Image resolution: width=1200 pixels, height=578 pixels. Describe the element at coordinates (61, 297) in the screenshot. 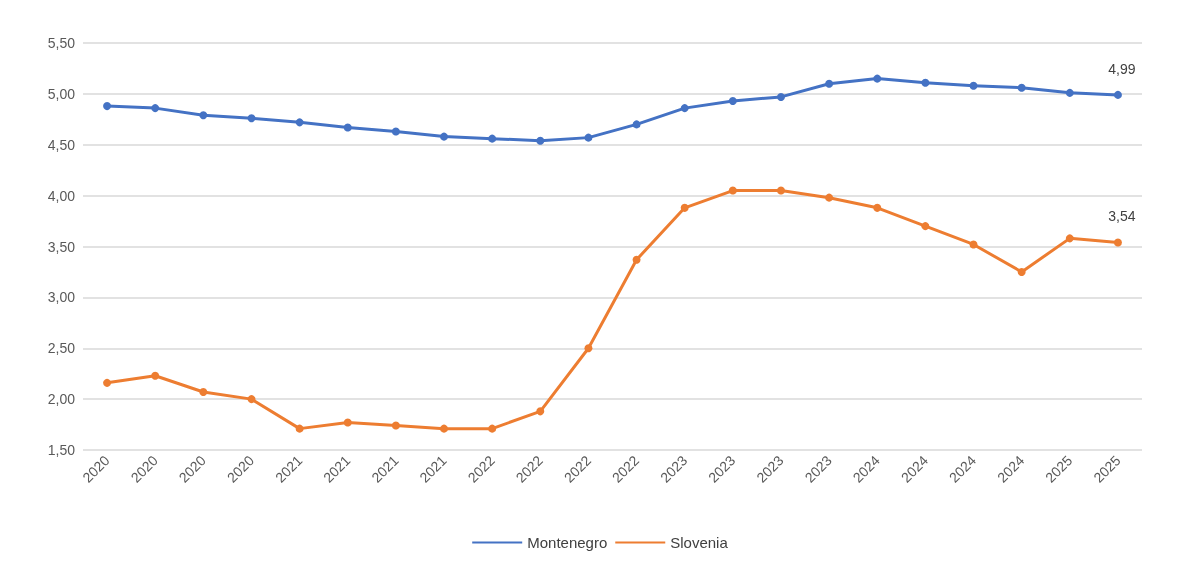

I see `y-tick-label: 3,00` at that location.